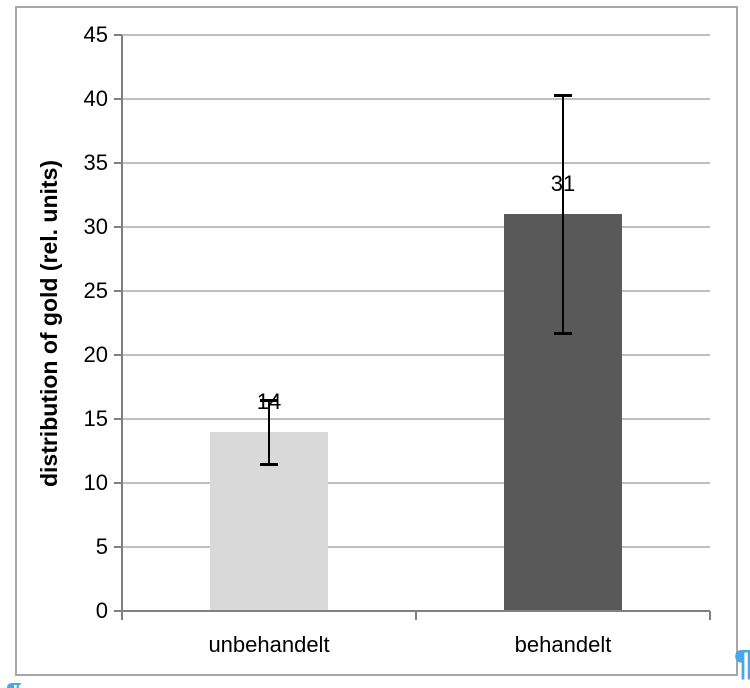  I want to click on data-label-unbehandelt: 14, so click(269, 401).